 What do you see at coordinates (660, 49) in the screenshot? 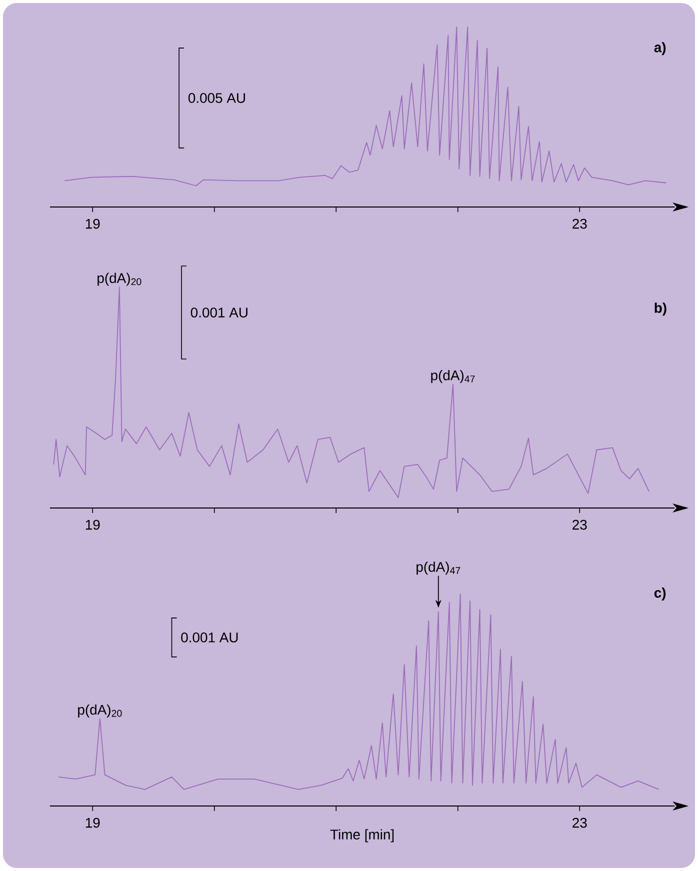
I see `annotation: a)` at bounding box center [660, 49].